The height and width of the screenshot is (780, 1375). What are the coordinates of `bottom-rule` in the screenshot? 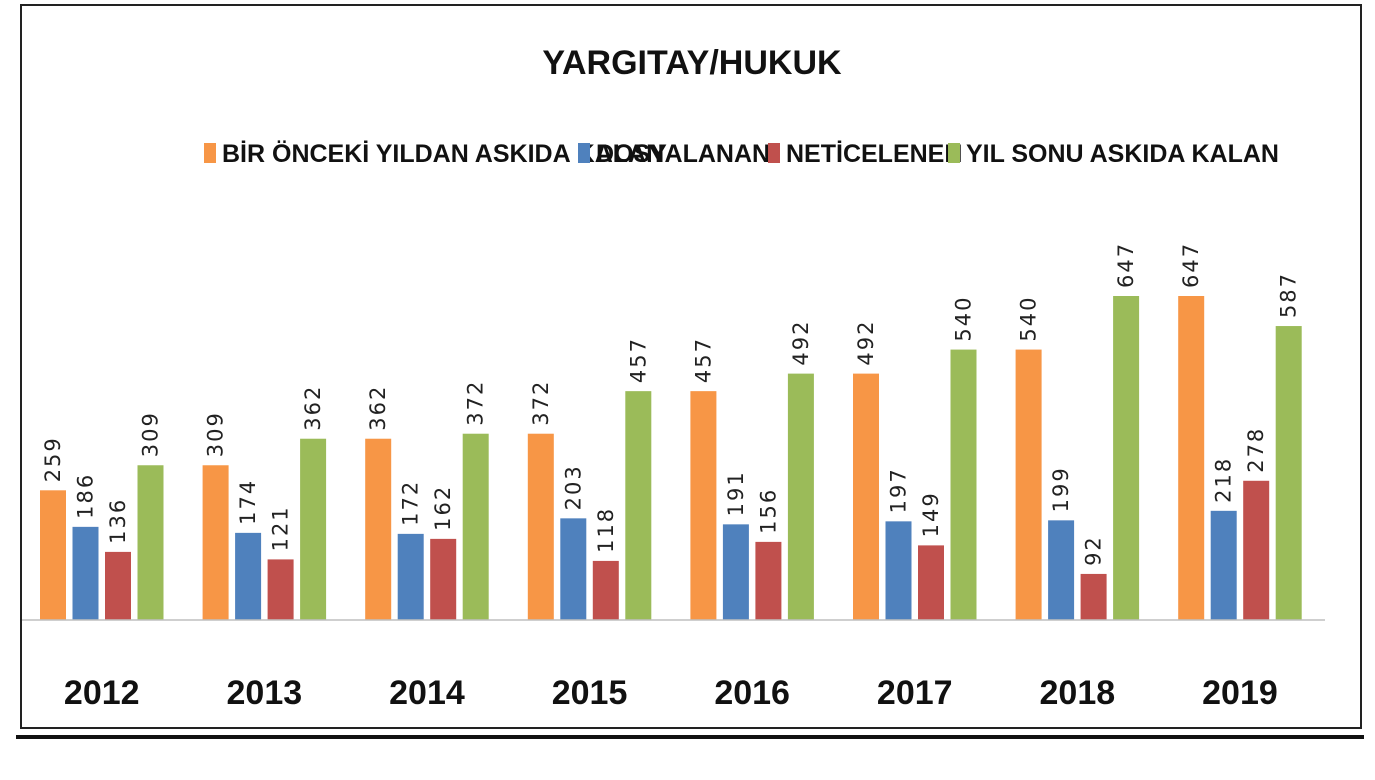 It's located at (690, 737).